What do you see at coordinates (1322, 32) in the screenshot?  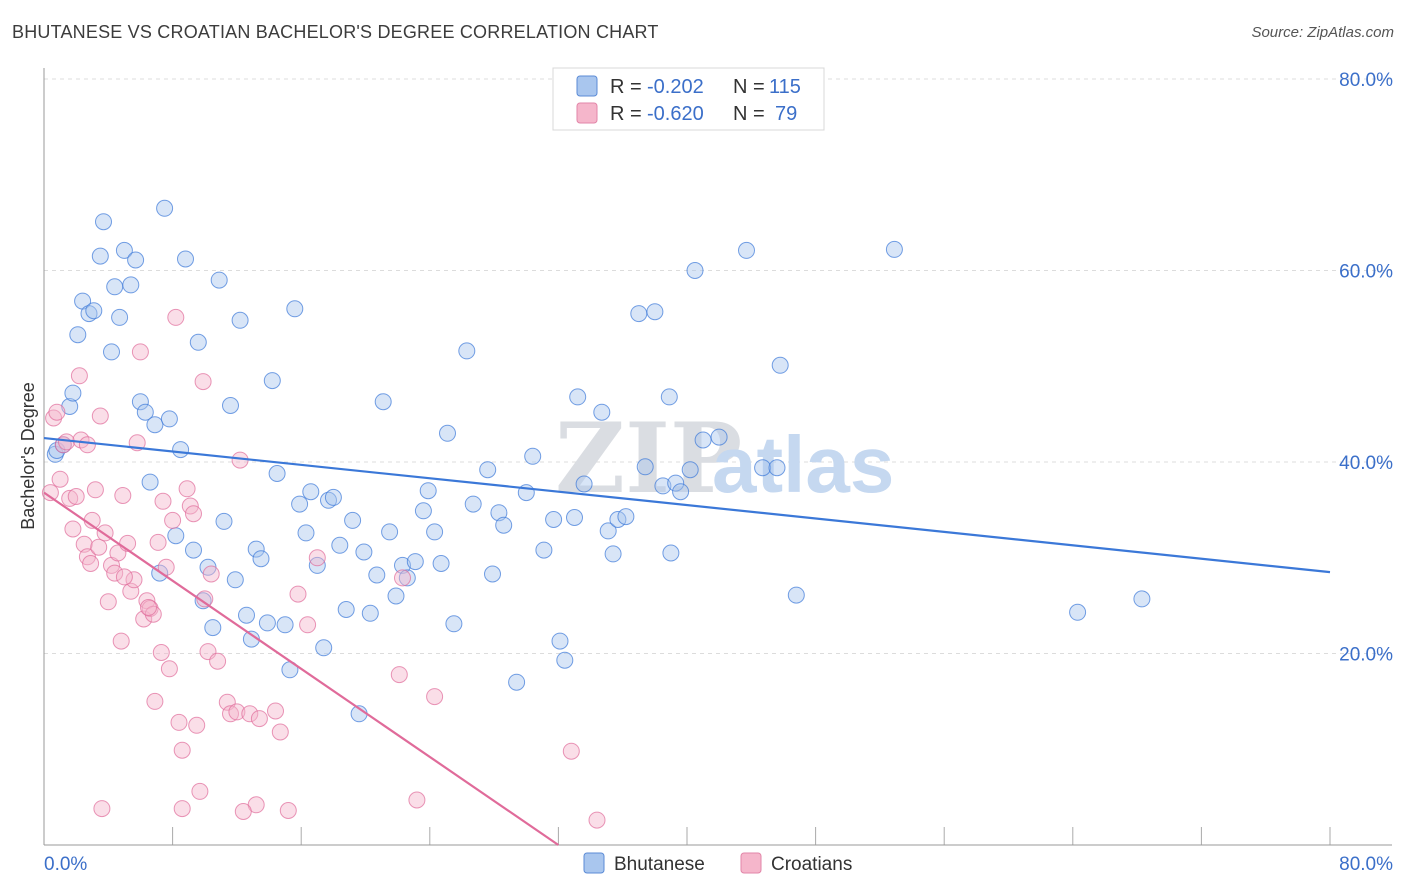 I see `chart-source: Source: ZipAtlas.com` at bounding box center [1322, 32].